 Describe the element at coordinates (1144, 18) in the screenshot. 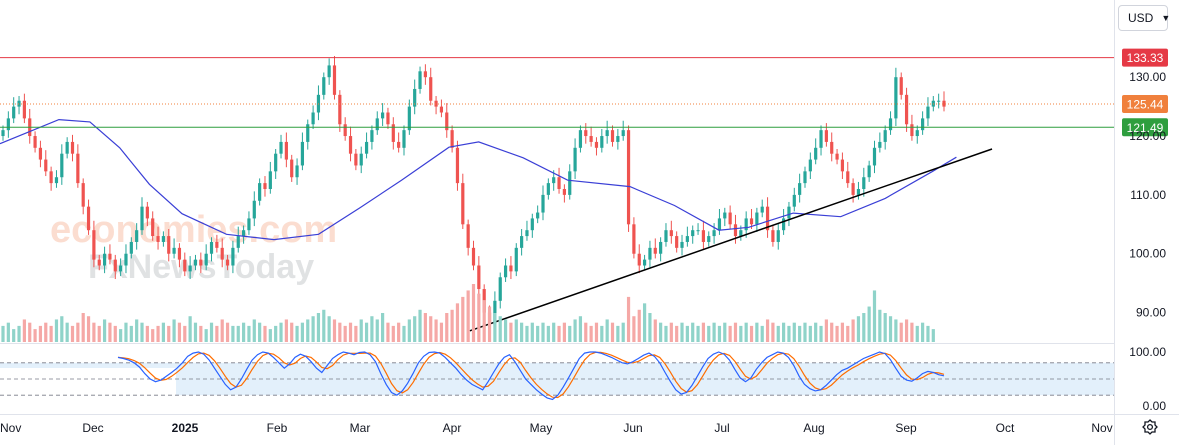

I see `currency-selector: USD ▼` at that location.